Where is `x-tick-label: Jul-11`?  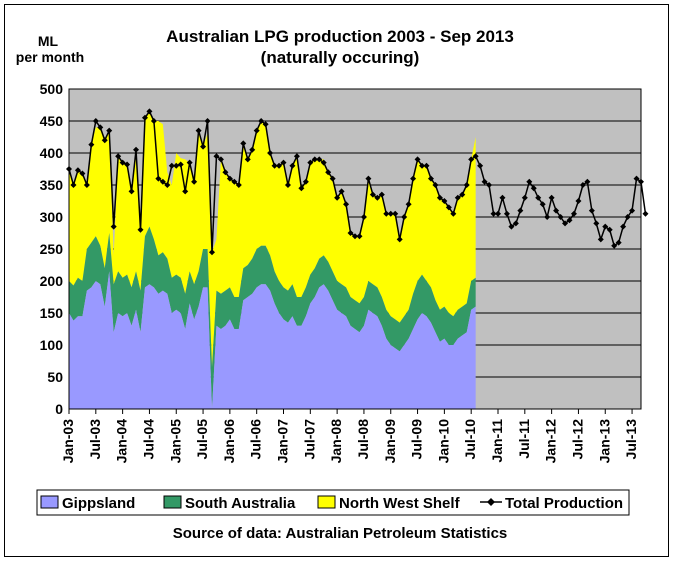
x-tick-label: Jul-11 is located at coordinates (524, 439).